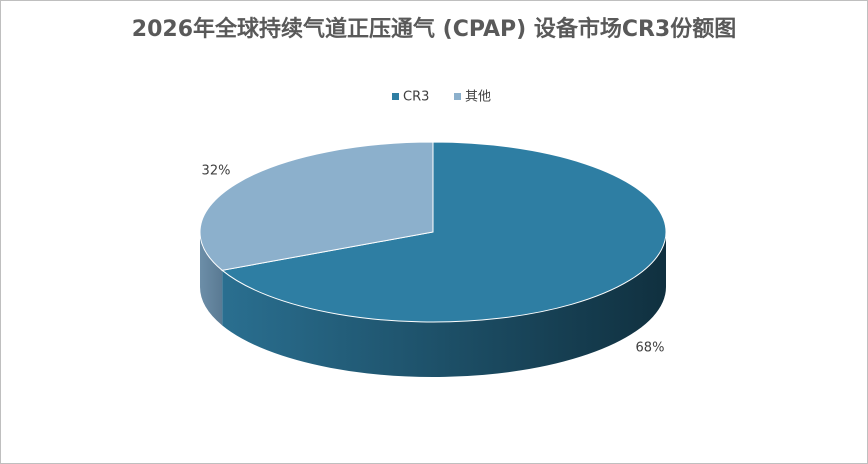  What do you see at coordinates (441, 97) in the screenshot?
I see `legend: CR3 其他` at bounding box center [441, 97].